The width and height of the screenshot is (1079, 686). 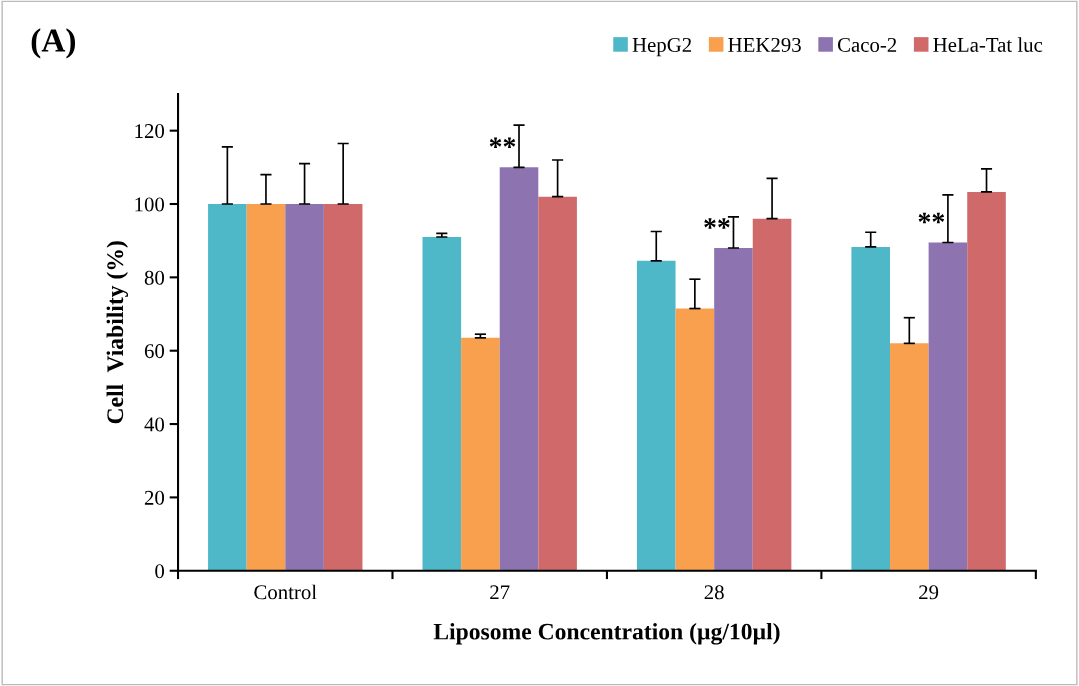 I want to click on chart-title: (A), so click(x=53, y=43).